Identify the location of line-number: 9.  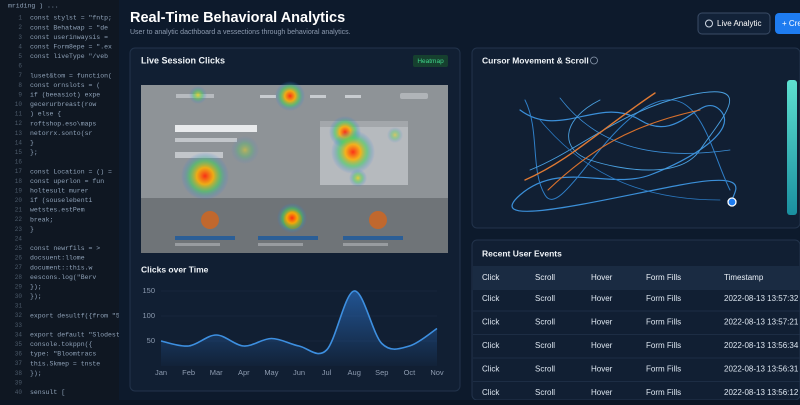
(20, 94).